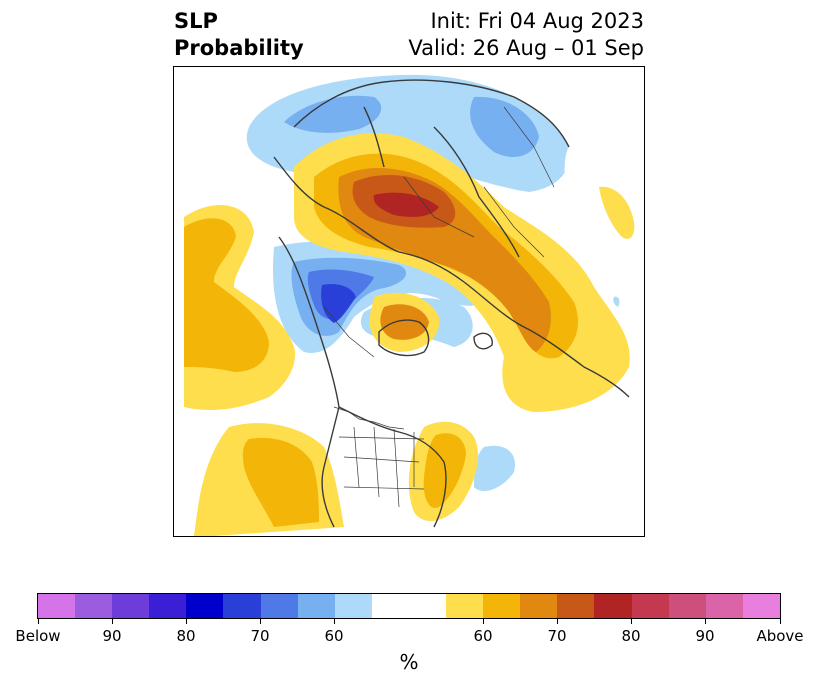  I want to click on colorbar-tick-label: Below, so click(38, 636).